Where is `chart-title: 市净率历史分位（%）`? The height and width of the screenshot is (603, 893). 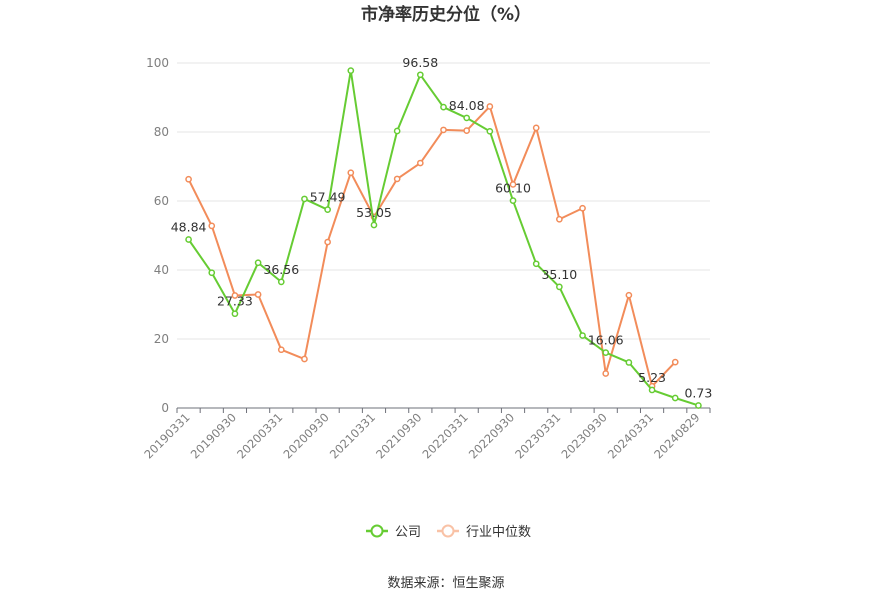
chart-title: 市净率历史分位（%） is located at coordinates (446, 14).